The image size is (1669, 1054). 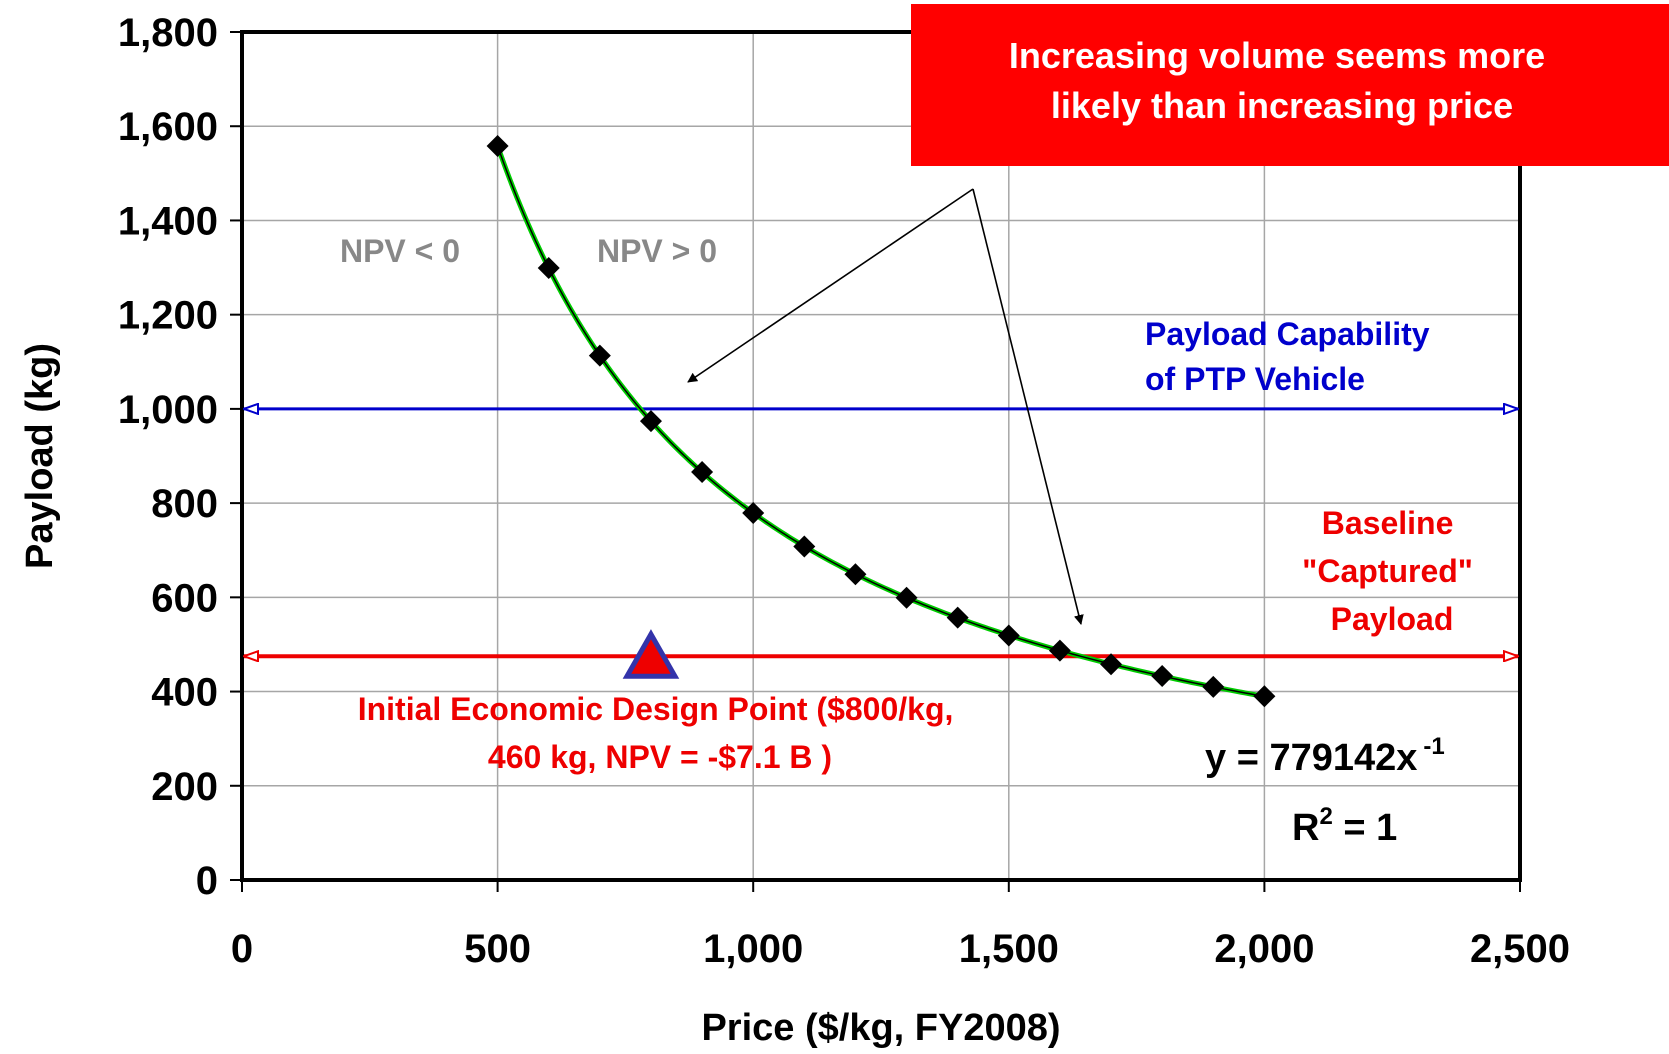 I want to click on y-tick-label: 1,800, so click(x=168, y=33).